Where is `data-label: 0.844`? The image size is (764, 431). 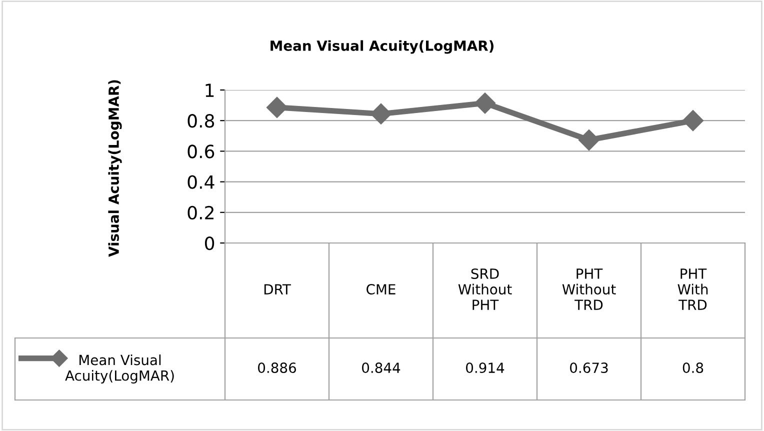
data-label: 0.844 is located at coordinates (381, 368).